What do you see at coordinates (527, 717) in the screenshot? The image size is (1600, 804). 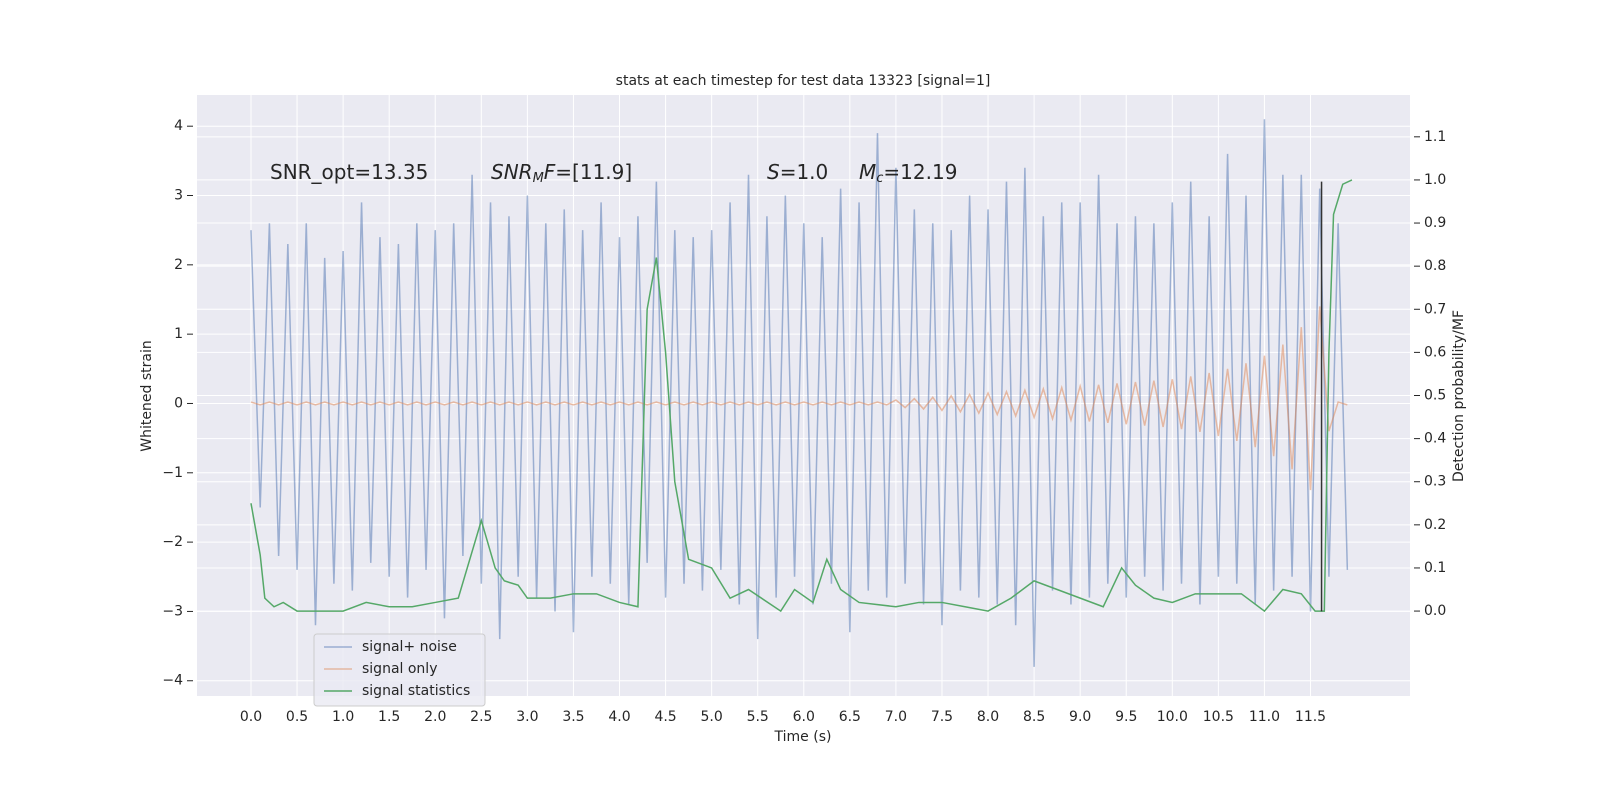 I see `x-tick-label: 3.0` at bounding box center [527, 717].